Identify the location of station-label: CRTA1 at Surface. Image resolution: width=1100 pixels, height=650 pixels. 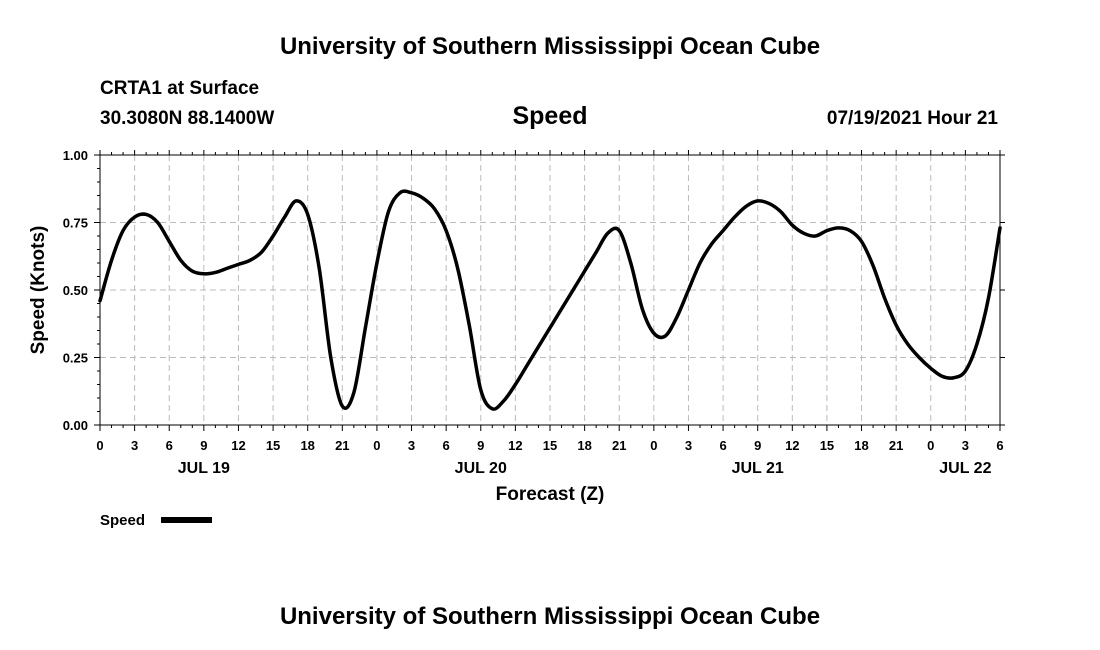
(179, 88).